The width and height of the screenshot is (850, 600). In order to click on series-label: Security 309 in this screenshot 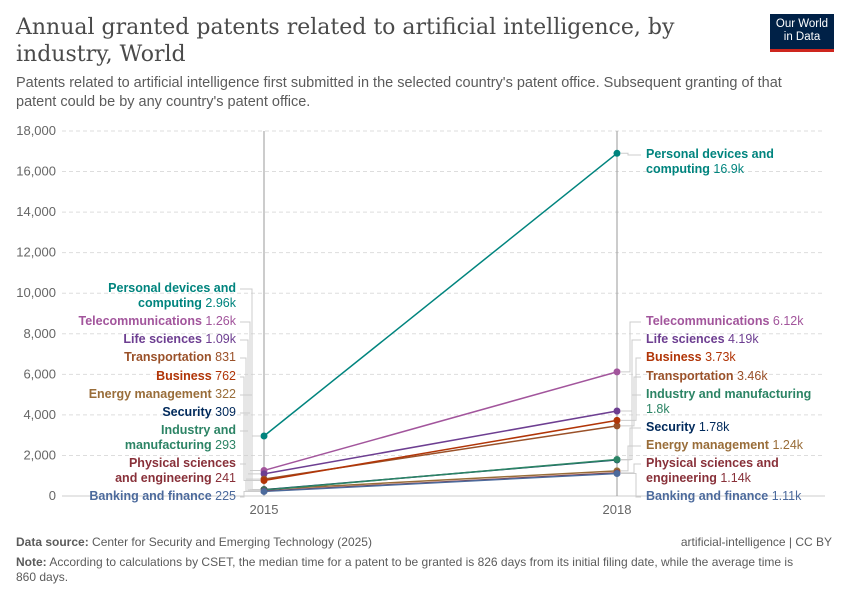, I will do `click(156, 412)`.